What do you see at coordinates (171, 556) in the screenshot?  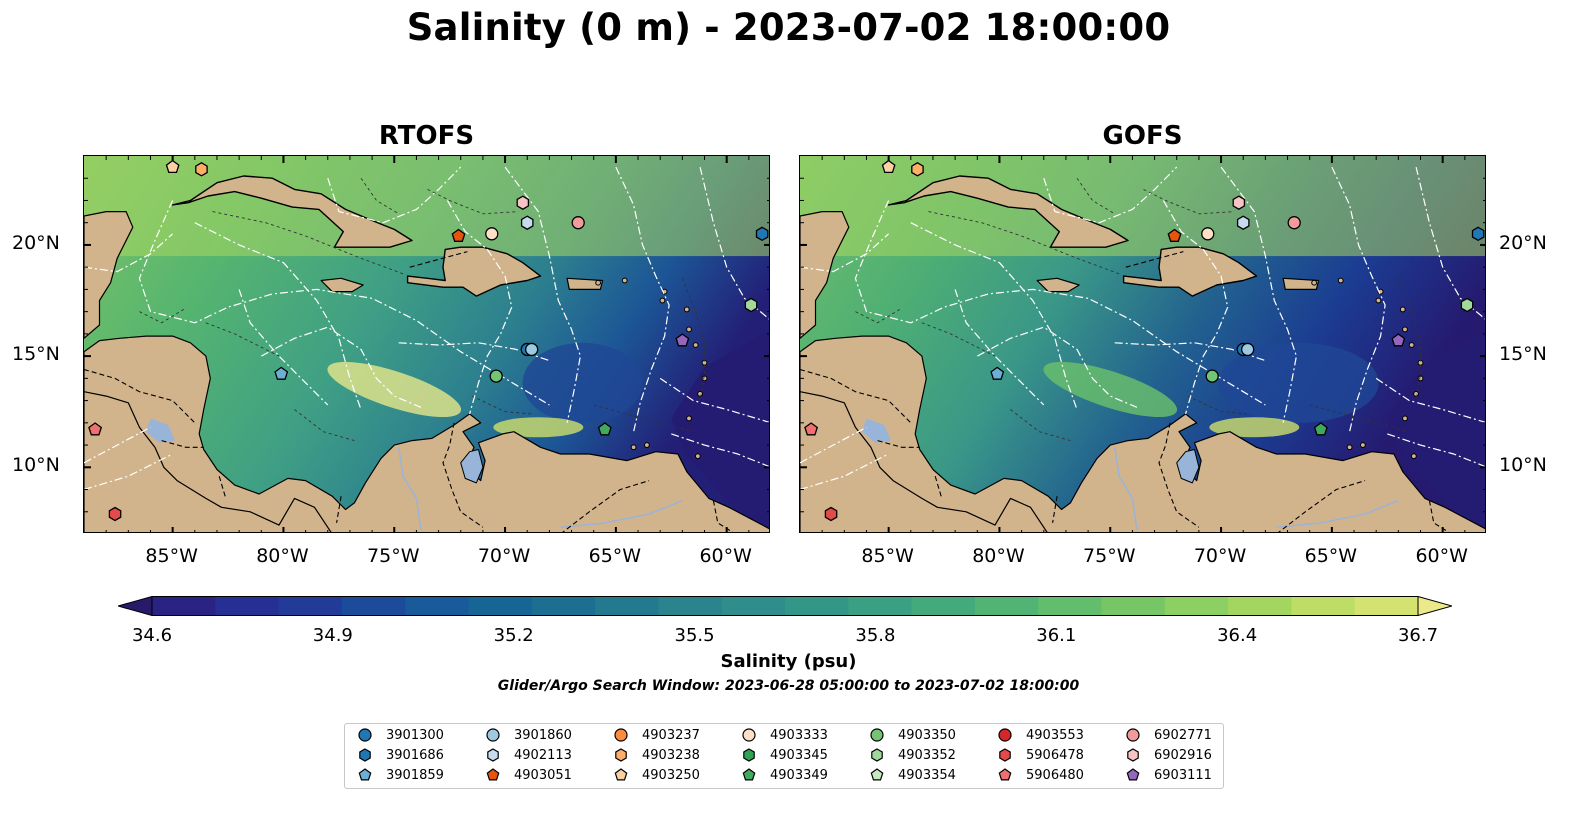 I see `x-tick-label: 85°W` at bounding box center [171, 556].